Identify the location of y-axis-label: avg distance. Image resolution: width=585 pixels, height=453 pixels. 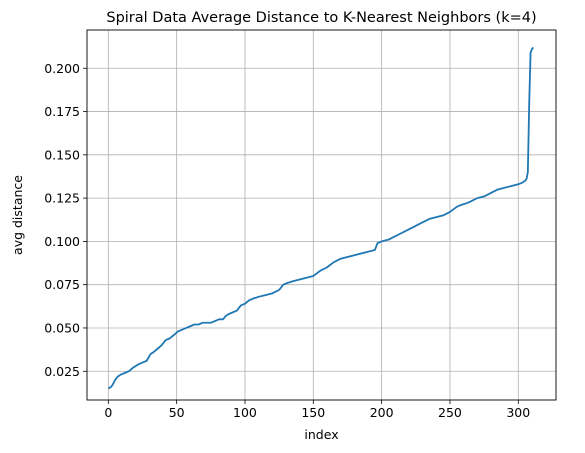
(17, 215).